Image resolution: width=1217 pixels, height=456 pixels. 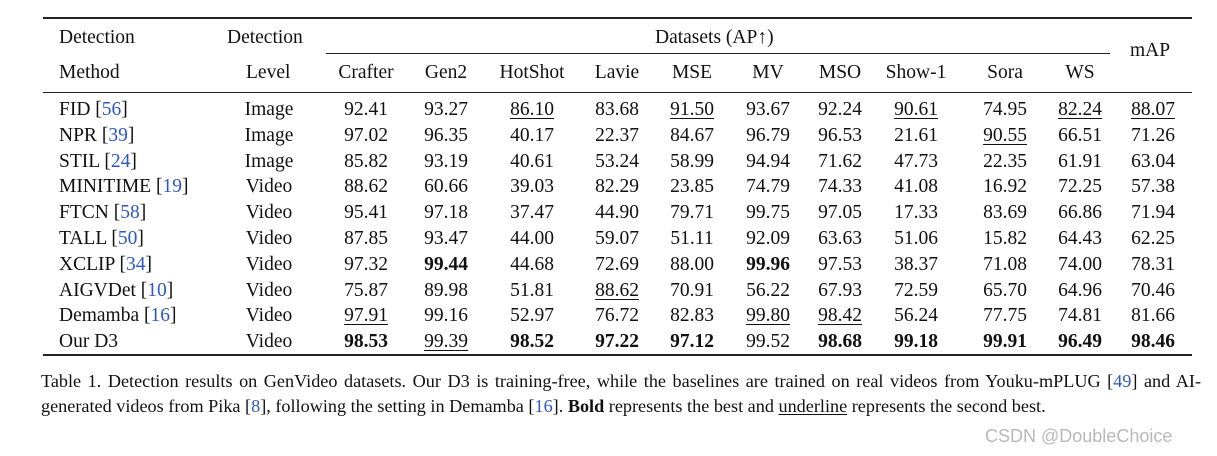 I want to click on ap-value-cell: 97.18, so click(x=446, y=213).